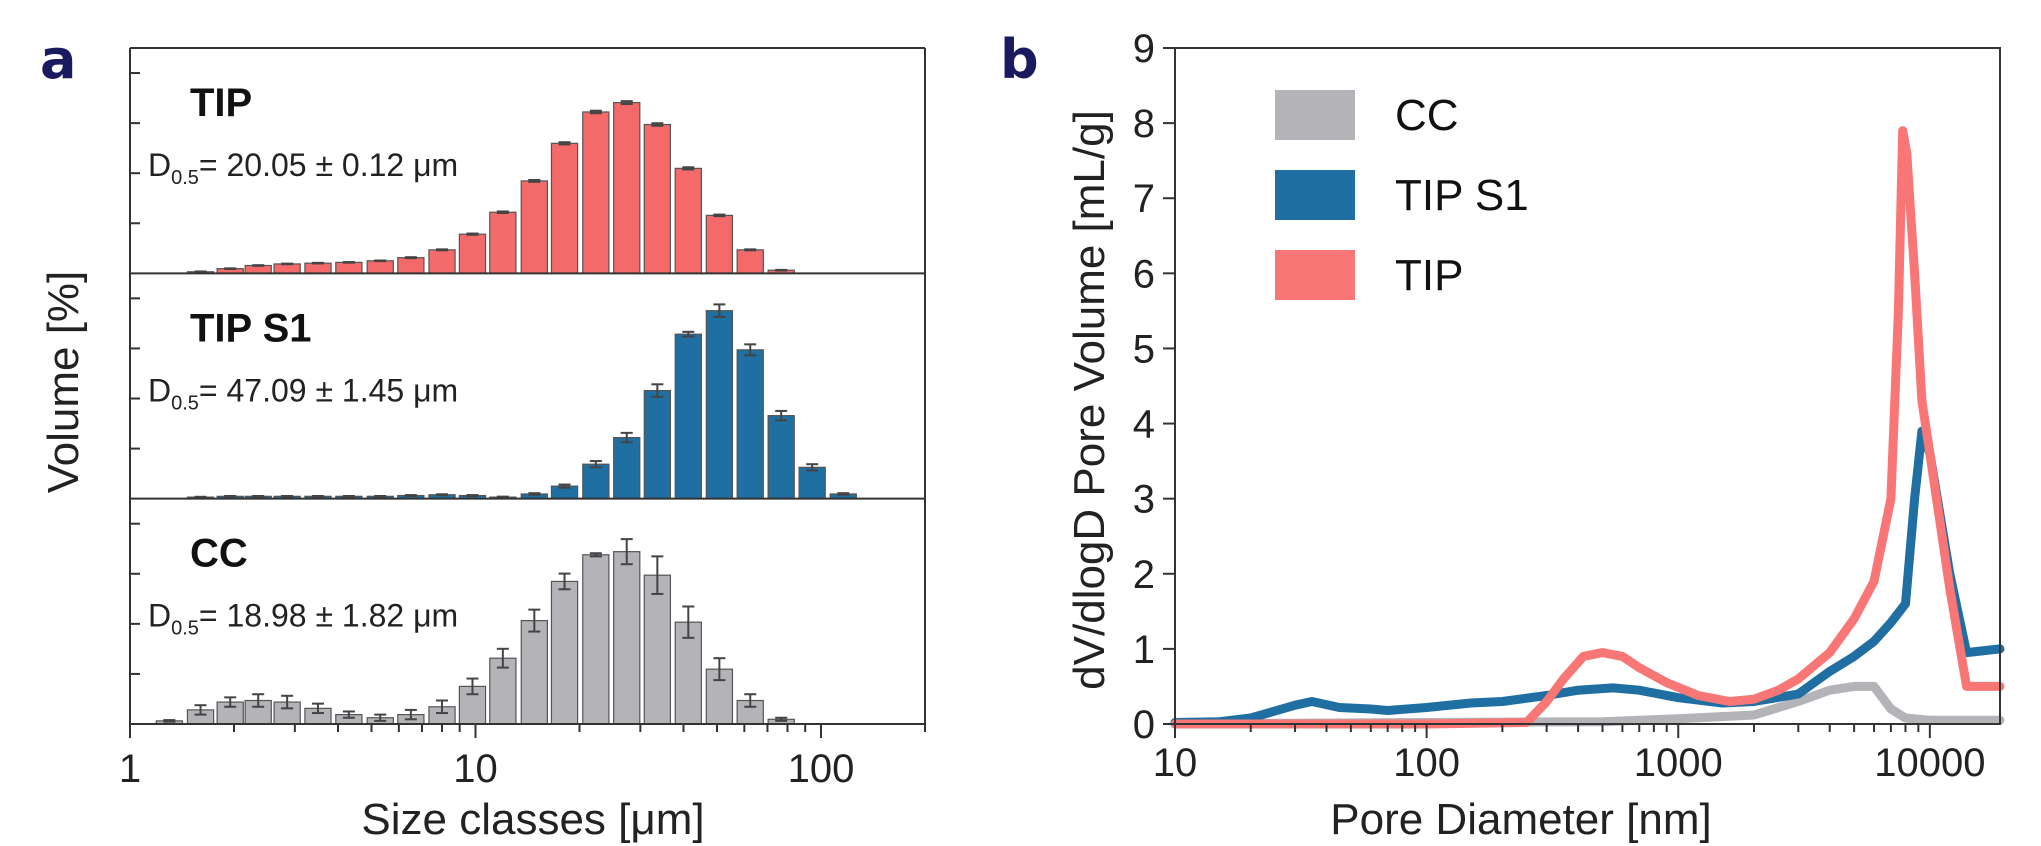 Image resolution: width=2041 pixels, height=846 pixels. Describe the element at coordinates (221, 103) in the screenshot. I see `subplot-name-0: TIP` at that location.